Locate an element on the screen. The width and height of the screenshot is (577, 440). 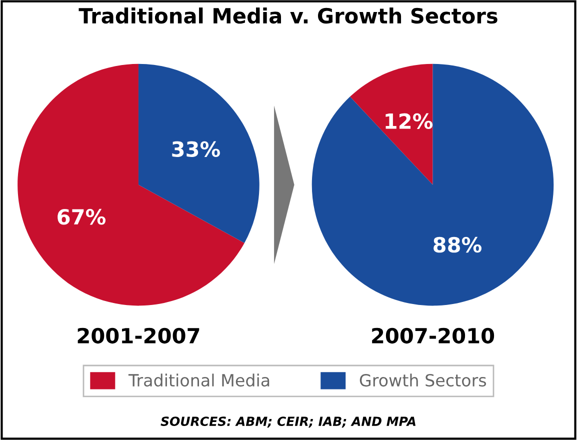
text: 2001-2007 is located at coordinates (139, 336).